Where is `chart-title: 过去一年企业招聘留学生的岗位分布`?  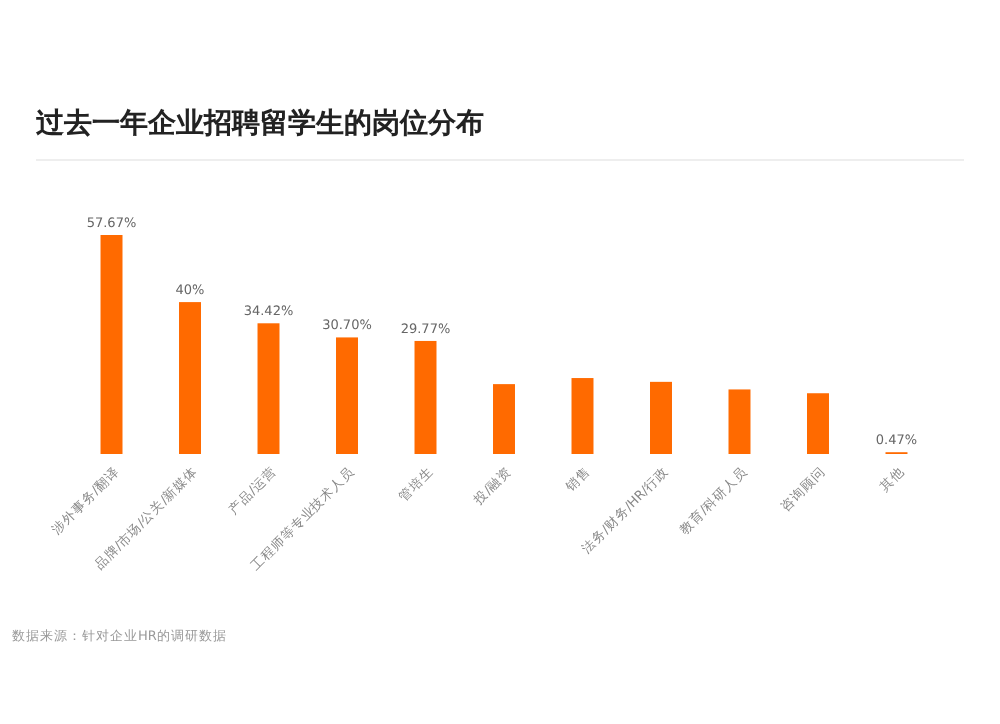 chart-title: 过去一年企业招聘留学生的岗位分布 is located at coordinates (259, 124).